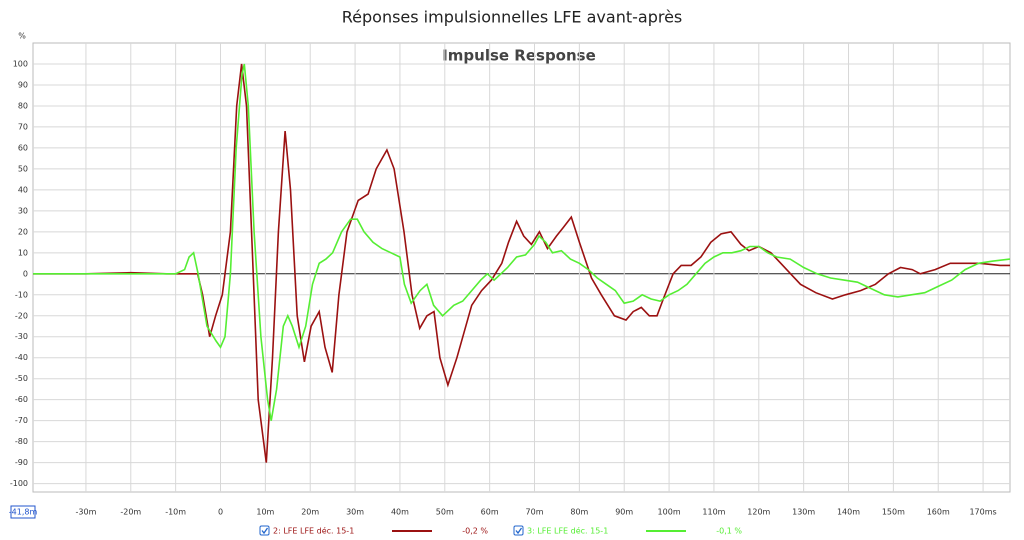  What do you see at coordinates (982, 512) in the screenshot?
I see `x-tick-label: 170ms` at bounding box center [982, 512].